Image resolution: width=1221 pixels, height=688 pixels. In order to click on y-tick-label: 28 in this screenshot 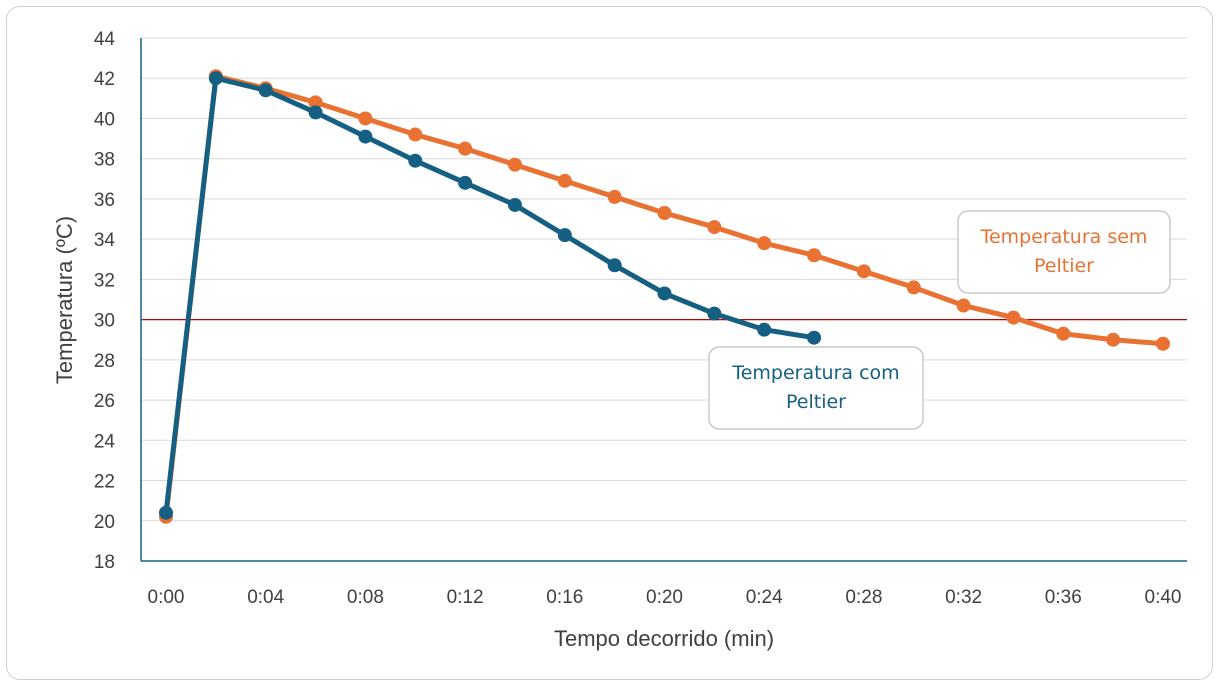, I will do `click(104, 361)`.